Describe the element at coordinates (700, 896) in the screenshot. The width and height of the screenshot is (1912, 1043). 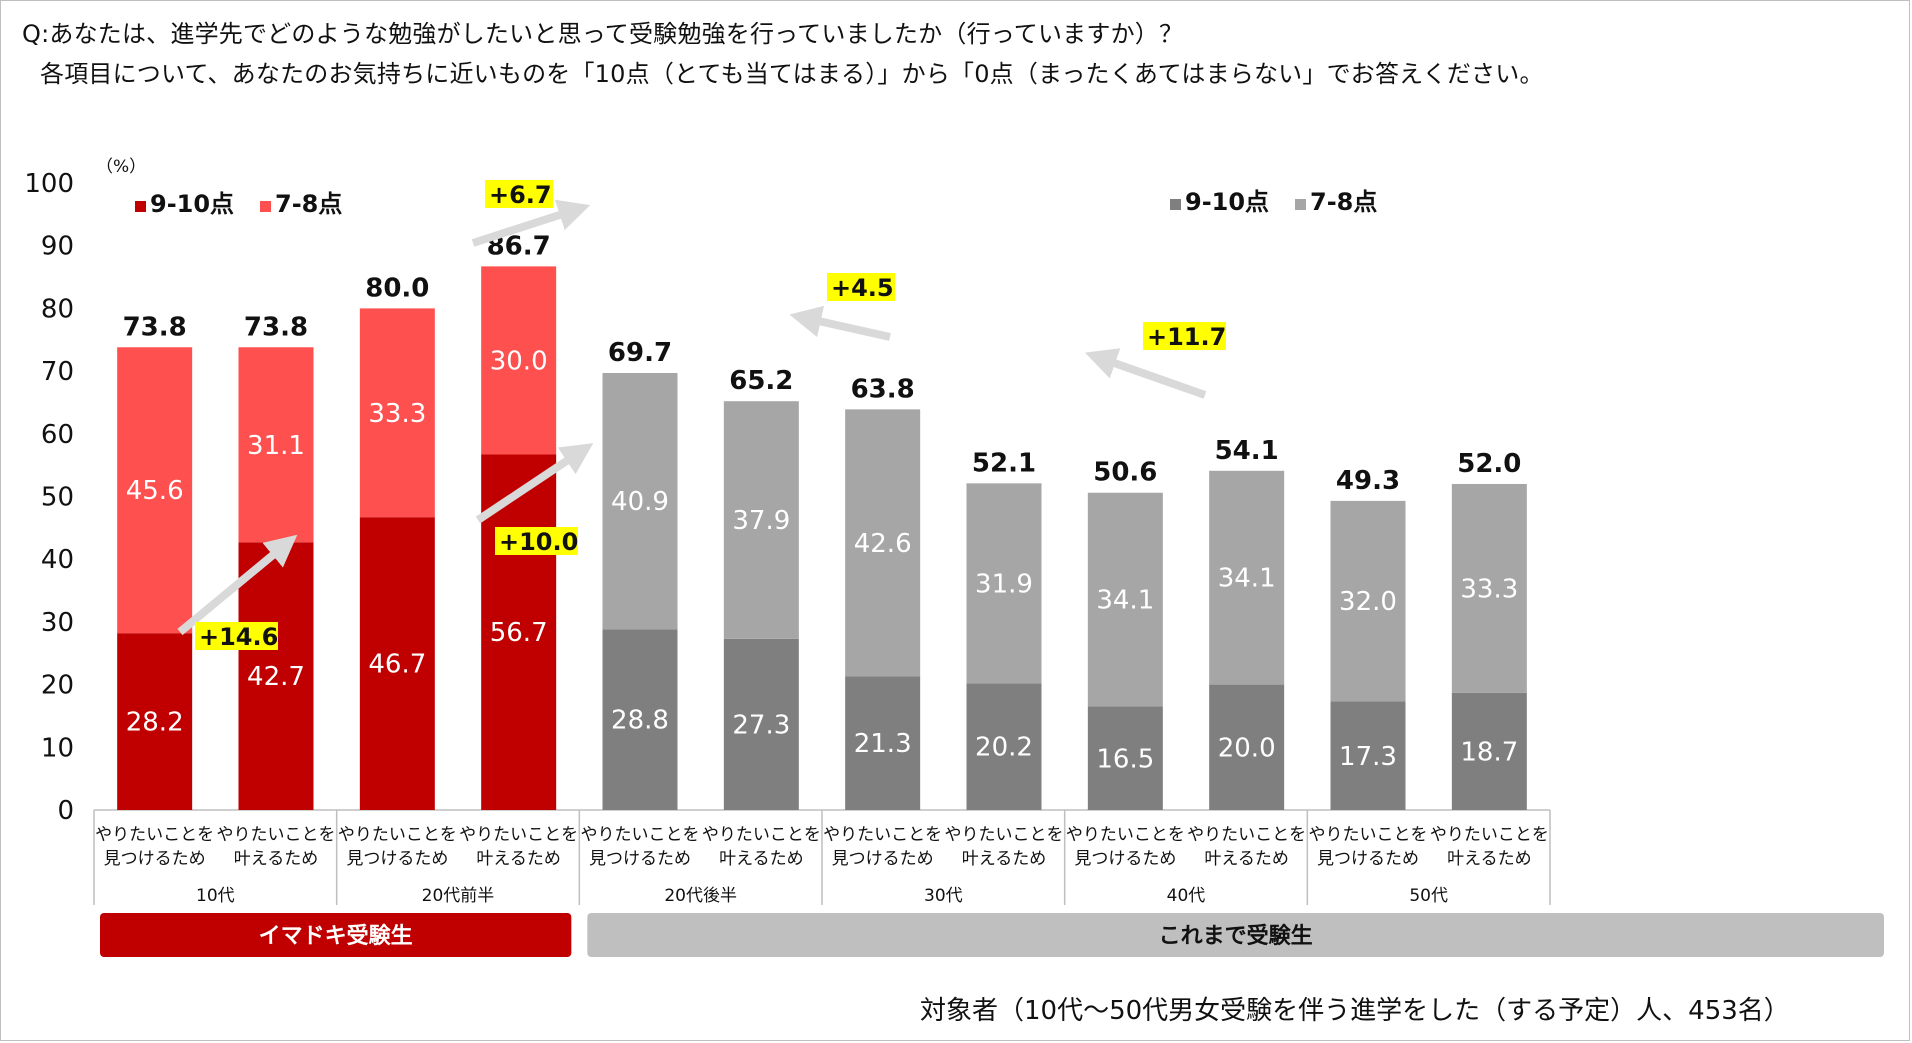
I see `age-group-label: 20代後半` at that location.